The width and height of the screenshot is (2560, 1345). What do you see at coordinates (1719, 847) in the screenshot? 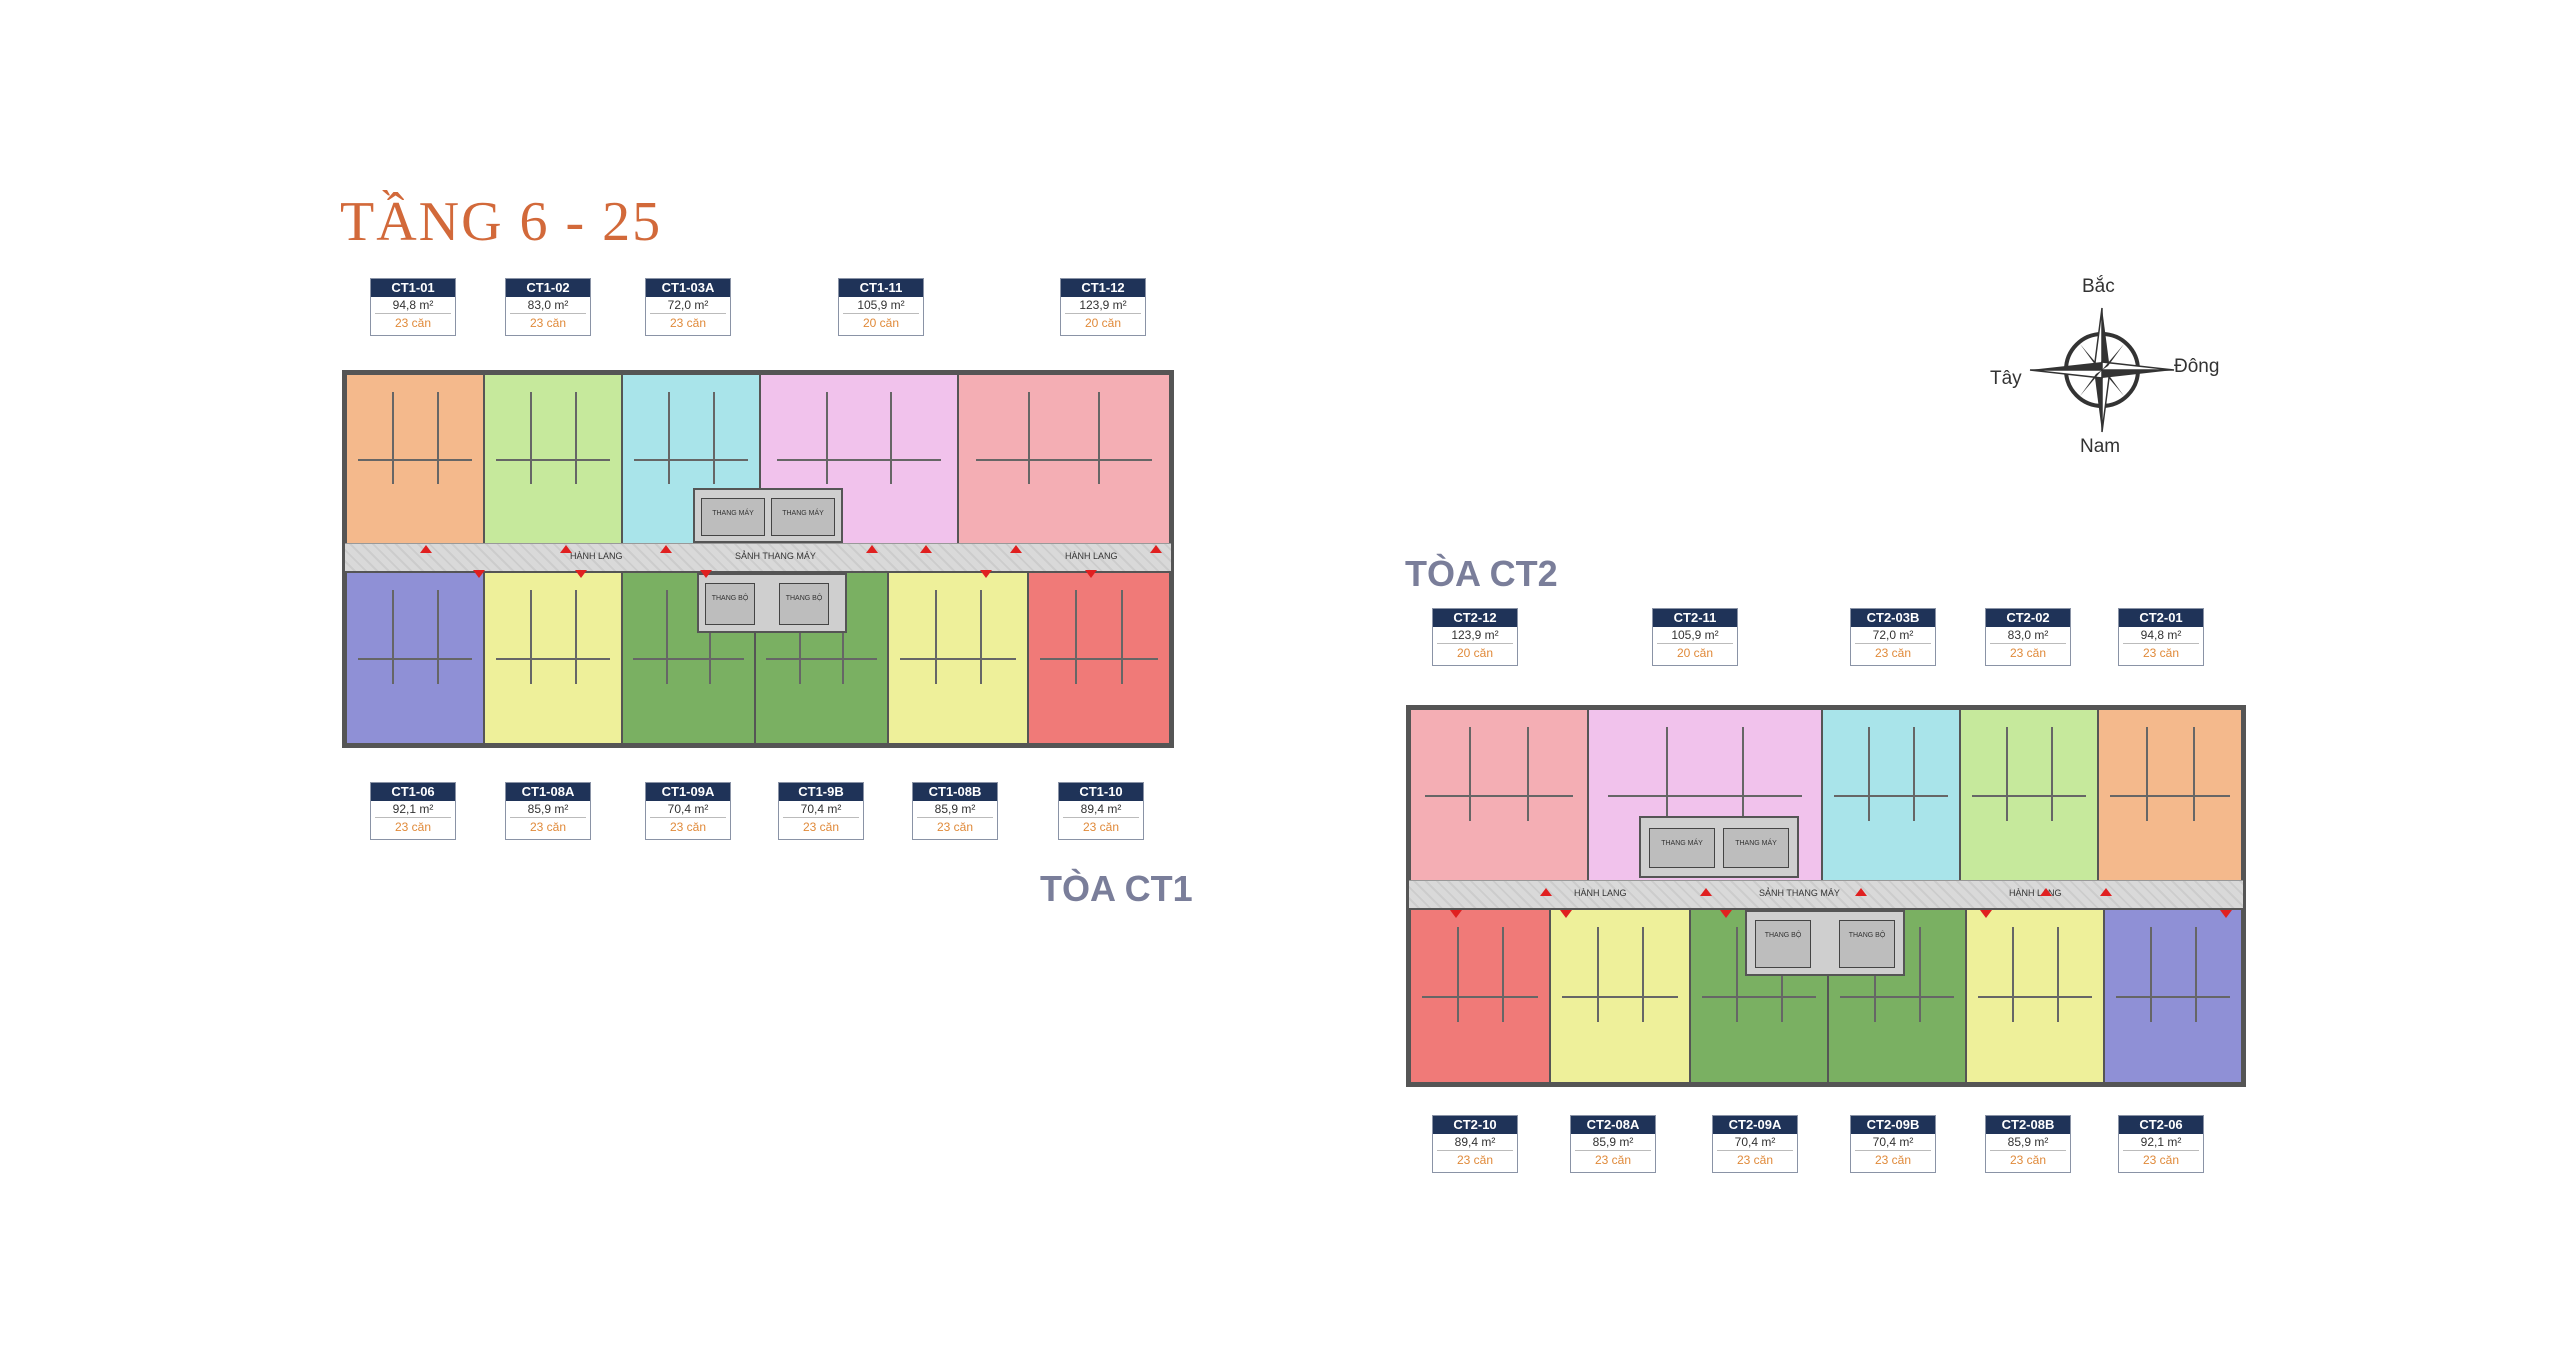
I see `core-ct2: THANG MÁY THANG MÁY` at bounding box center [1719, 847].